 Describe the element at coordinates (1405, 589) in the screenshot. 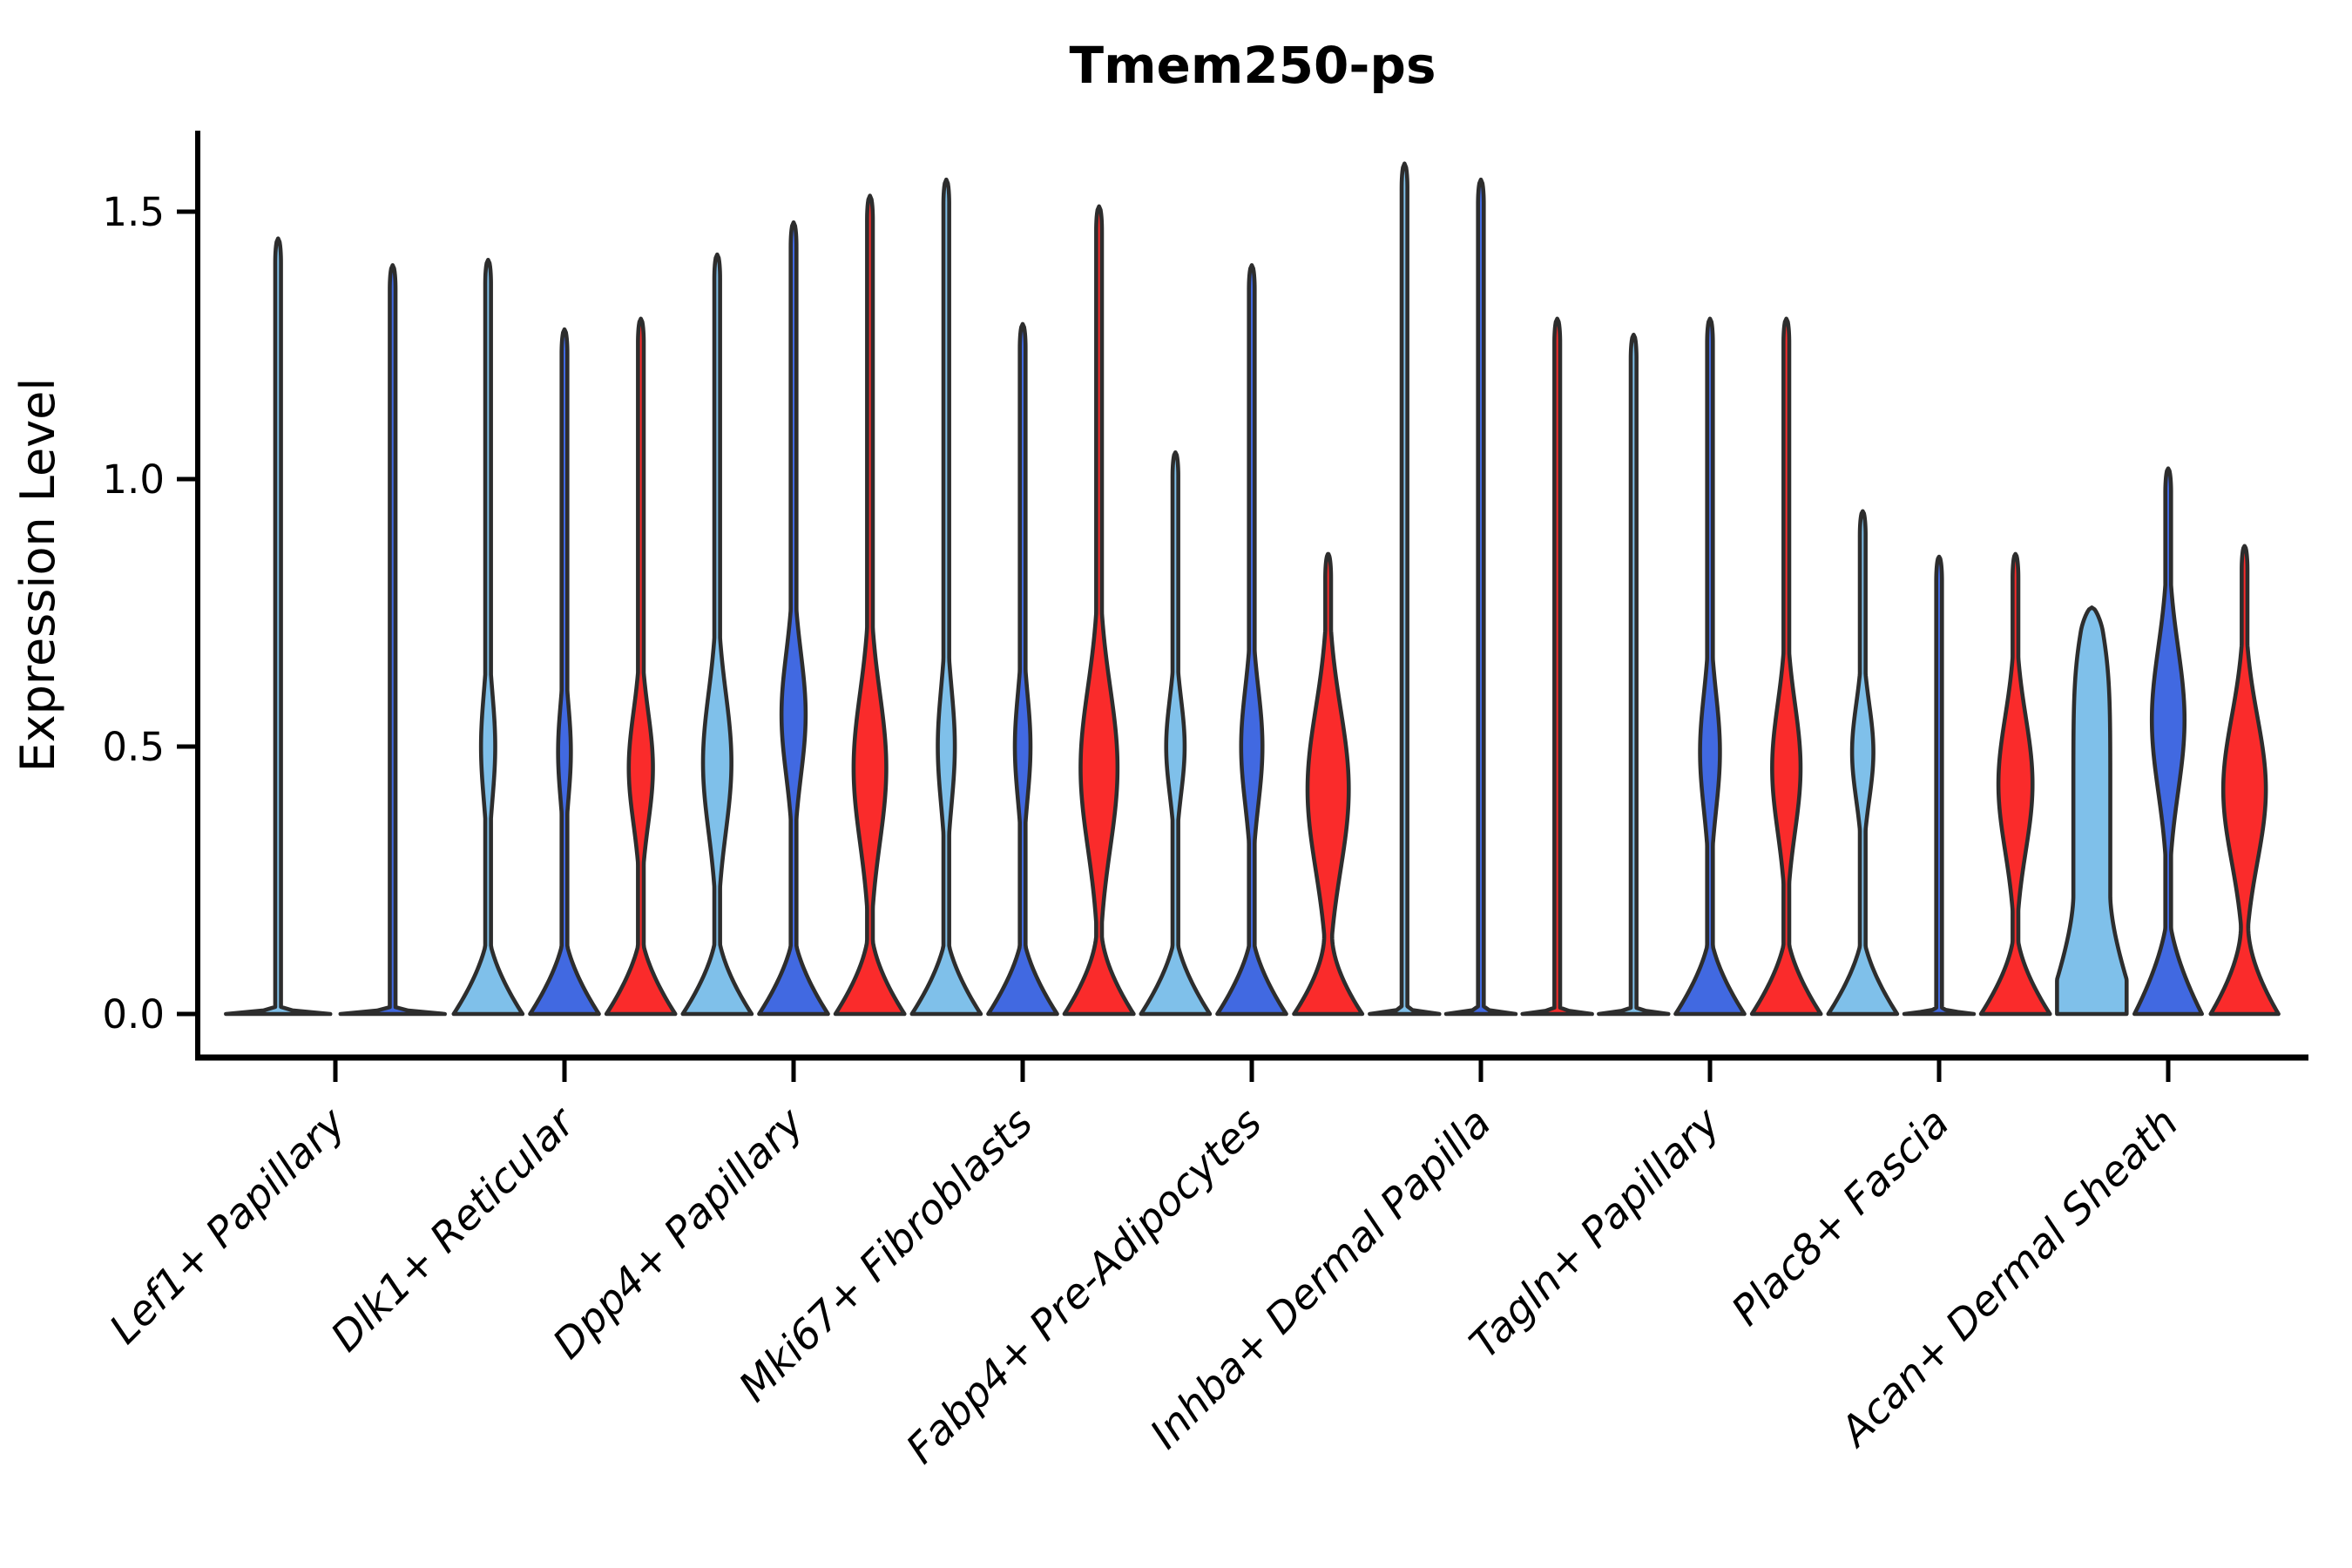

I see `violin-inhba-dermal-papilla-light_blue` at that location.